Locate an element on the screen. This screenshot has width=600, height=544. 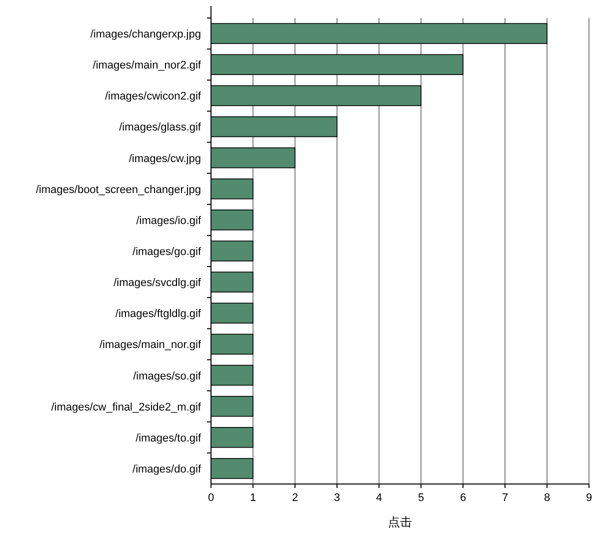
y-tick-label: /images/cwicon2.gif is located at coordinates (153, 96).